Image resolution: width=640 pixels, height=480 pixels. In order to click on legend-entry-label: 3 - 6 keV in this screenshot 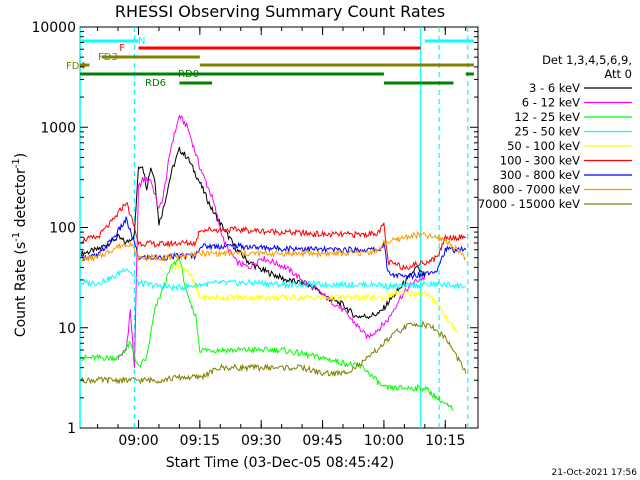, I will do `click(554, 88)`.